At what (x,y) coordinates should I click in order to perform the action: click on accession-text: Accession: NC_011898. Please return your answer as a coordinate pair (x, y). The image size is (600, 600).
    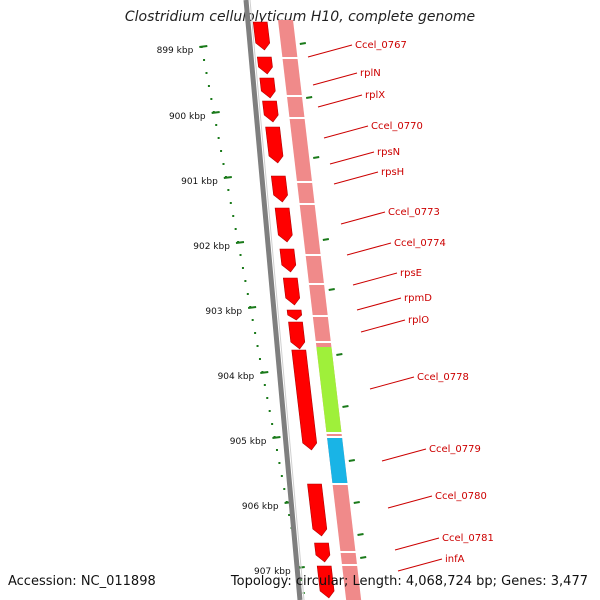
    Looking at the image, I should click on (82, 581).